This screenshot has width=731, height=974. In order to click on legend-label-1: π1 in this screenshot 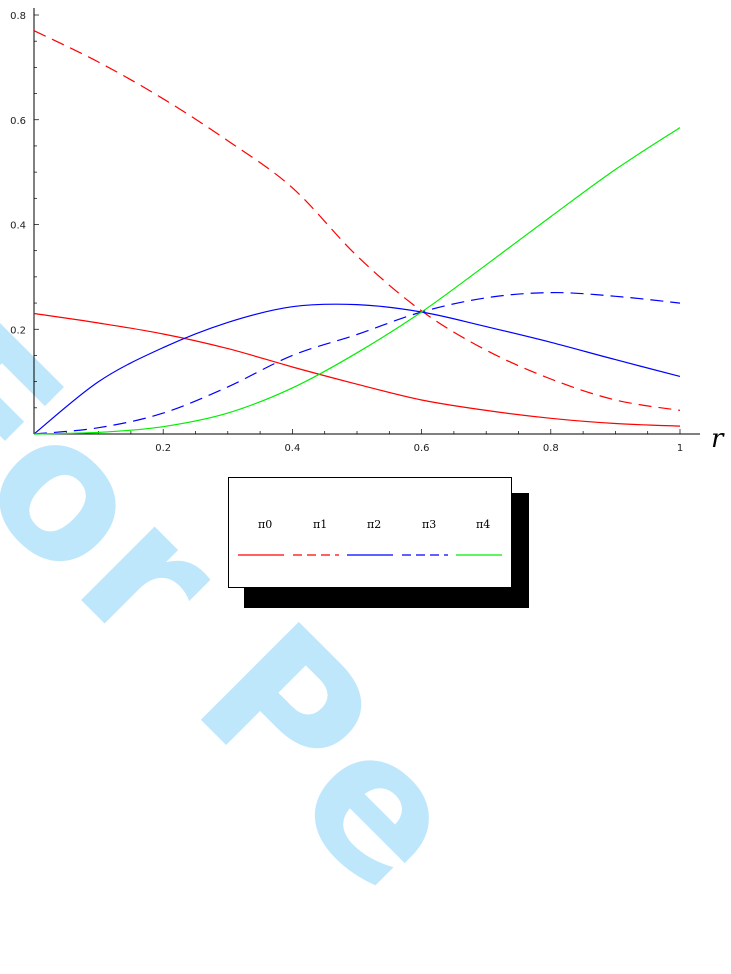, I will do `click(320, 524)`.